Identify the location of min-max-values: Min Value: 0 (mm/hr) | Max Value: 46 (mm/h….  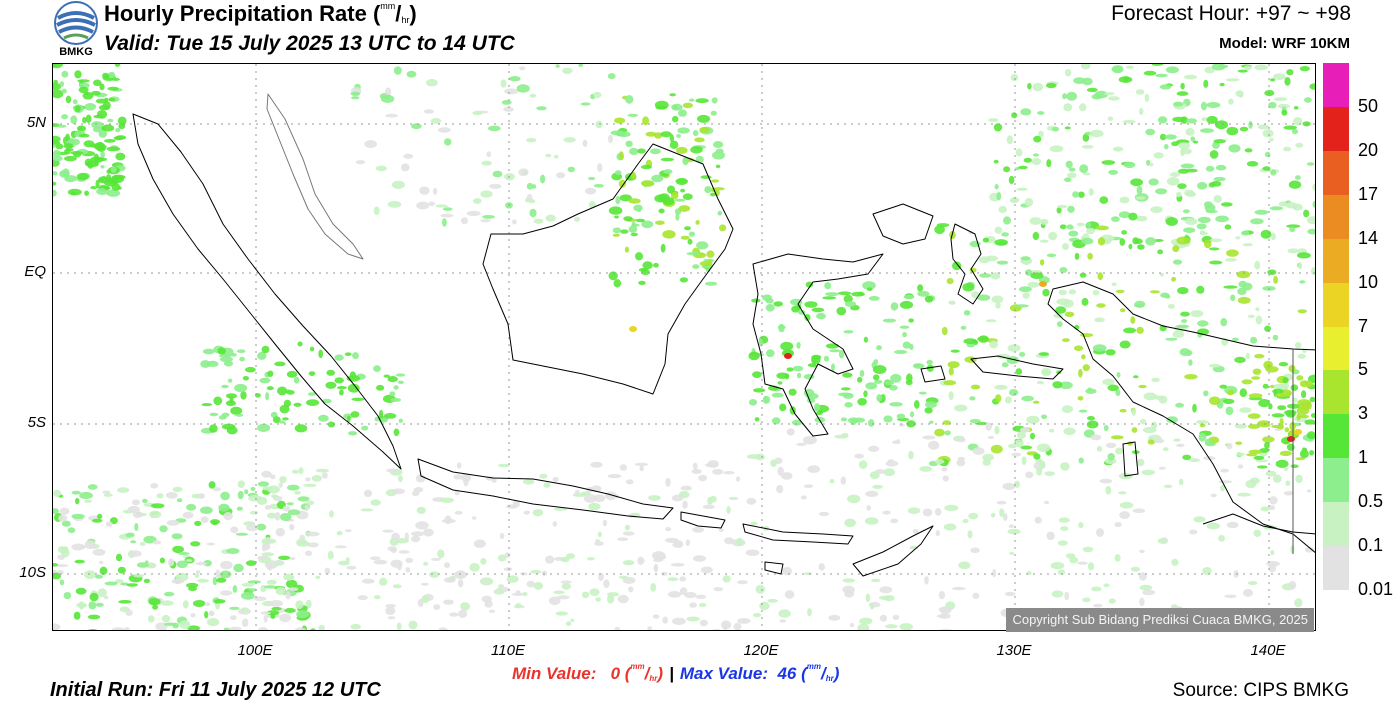
(676, 672).